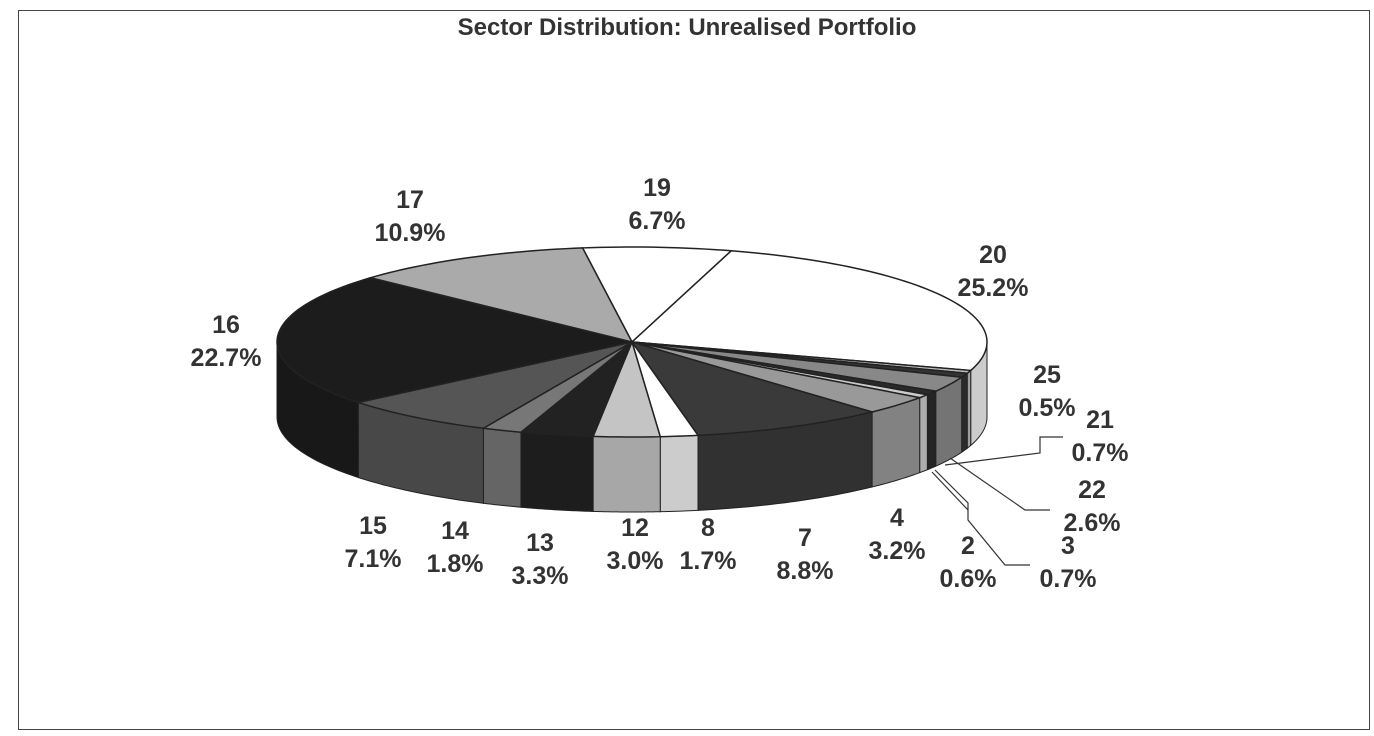  I want to click on slice-name: 17, so click(410, 200).